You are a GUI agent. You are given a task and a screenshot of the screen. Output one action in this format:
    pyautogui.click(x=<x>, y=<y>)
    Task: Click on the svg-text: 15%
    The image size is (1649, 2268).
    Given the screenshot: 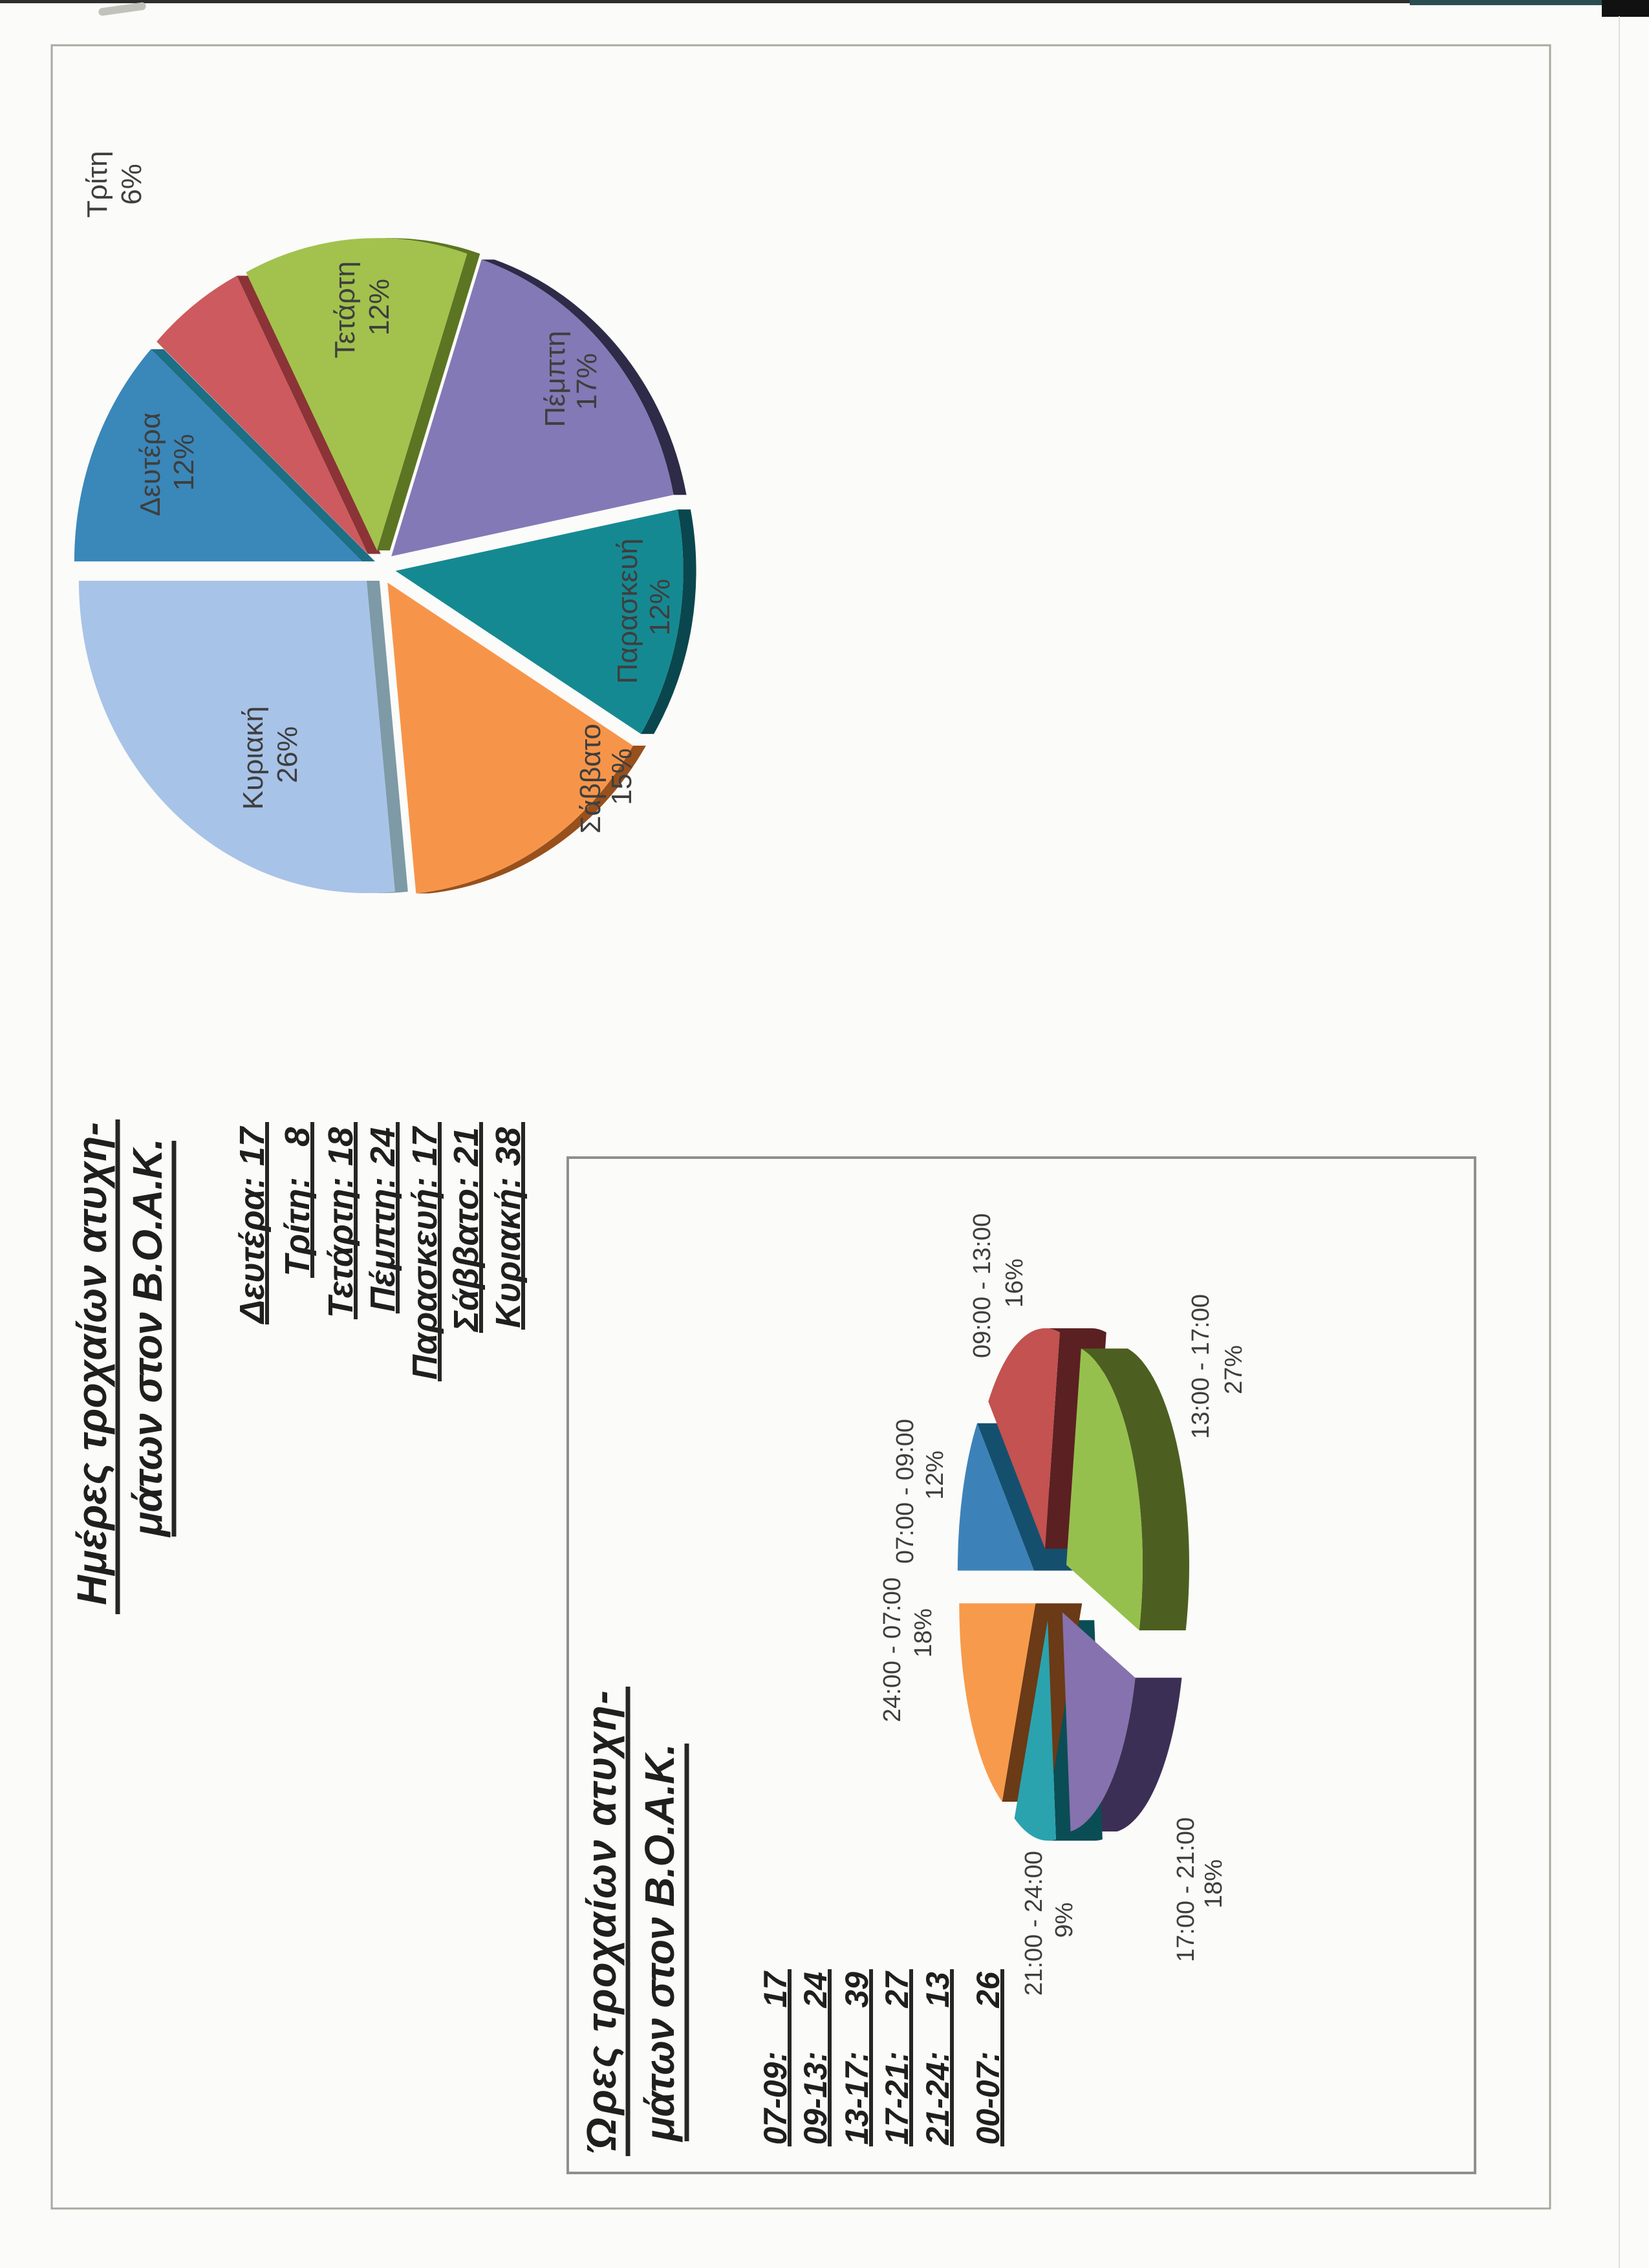 What is the action you would take?
    pyautogui.click(x=622, y=776)
    